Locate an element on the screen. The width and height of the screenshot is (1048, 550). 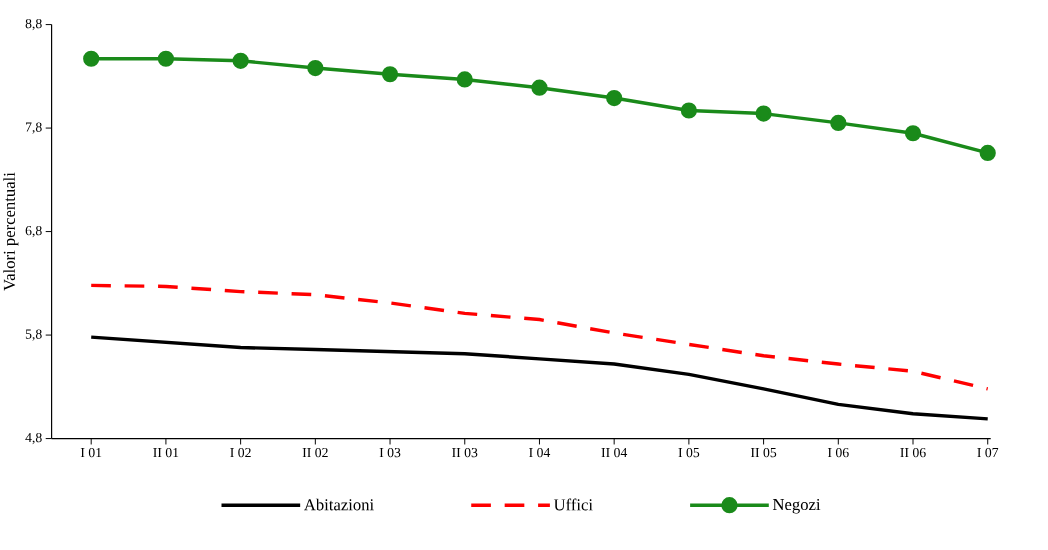
x-tick-label: I 03 is located at coordinates (390, 453).